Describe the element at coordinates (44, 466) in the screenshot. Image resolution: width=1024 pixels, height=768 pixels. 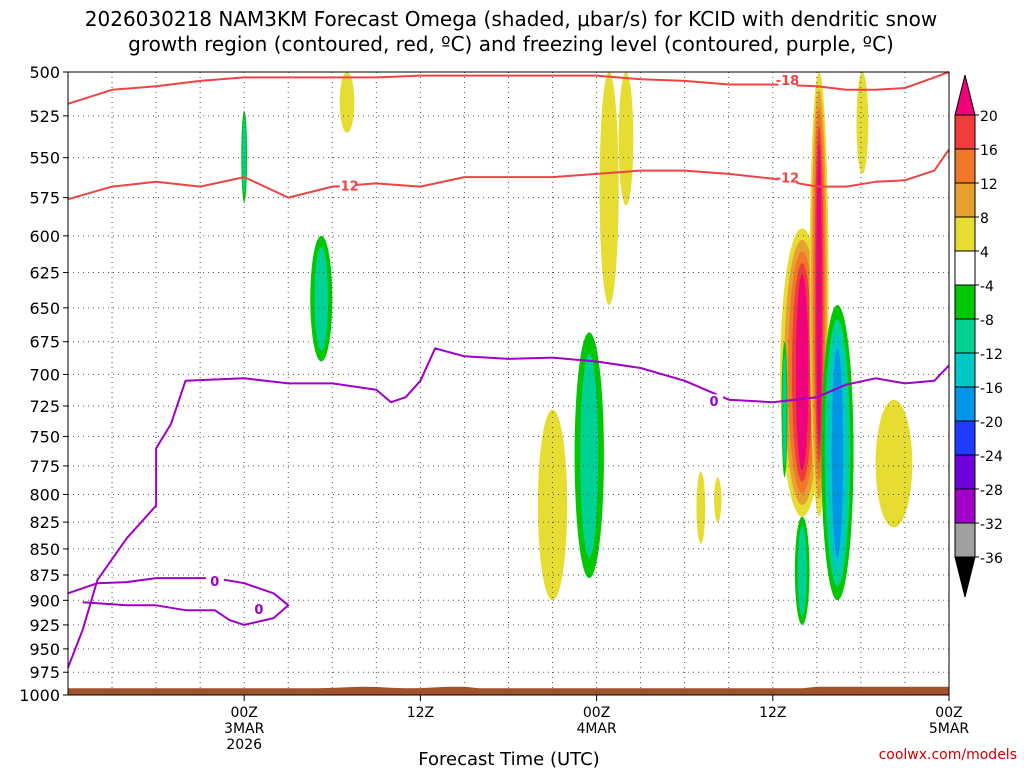
I see `y-tick-label-775: 775` at that location.